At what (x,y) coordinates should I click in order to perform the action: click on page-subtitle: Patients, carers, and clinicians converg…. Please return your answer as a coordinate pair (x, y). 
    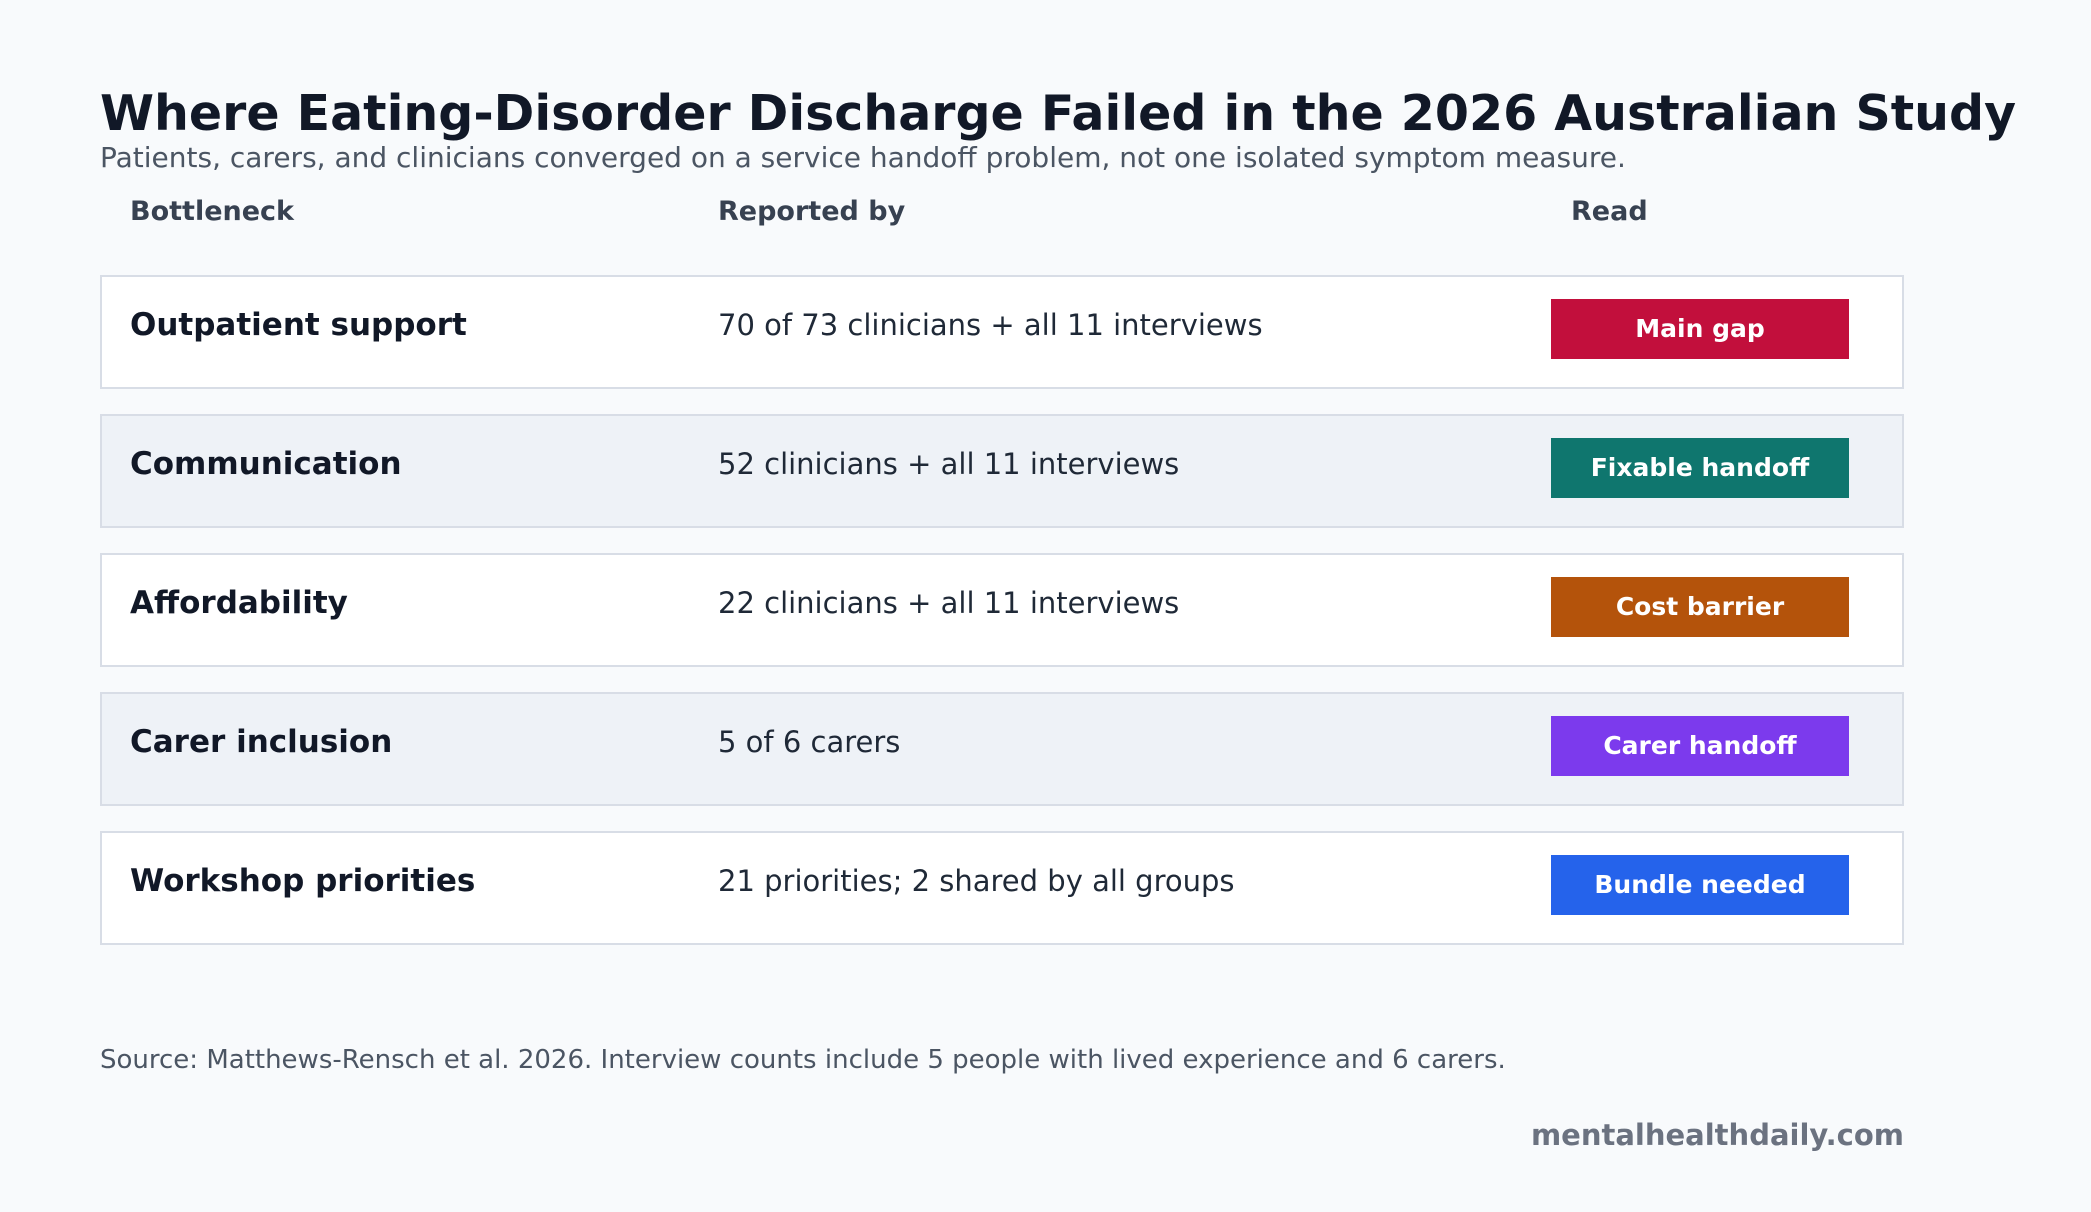
    Looking at the image, I should click on (863, 157).